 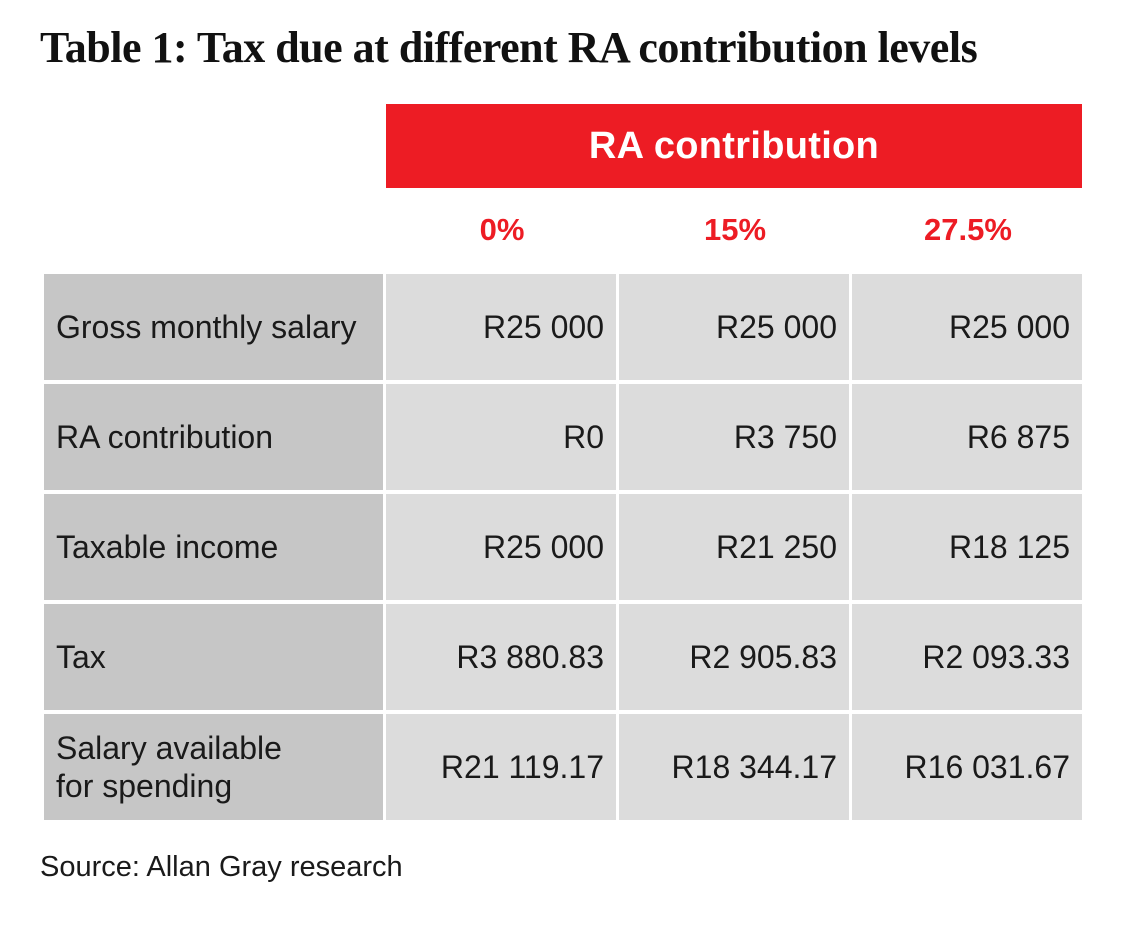 I want to click on table-cell: R16 031.67, so click(x=967, y=767).